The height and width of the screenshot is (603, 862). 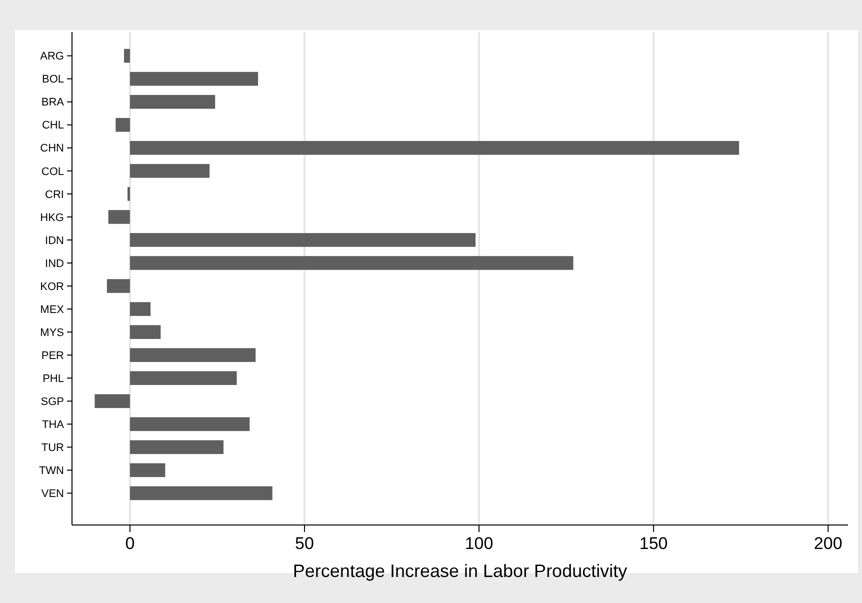 What do you see at coordinates (53, 378) in the screenshot?
I see `y-tick-label: PHL` at bounding box center [53, 378].